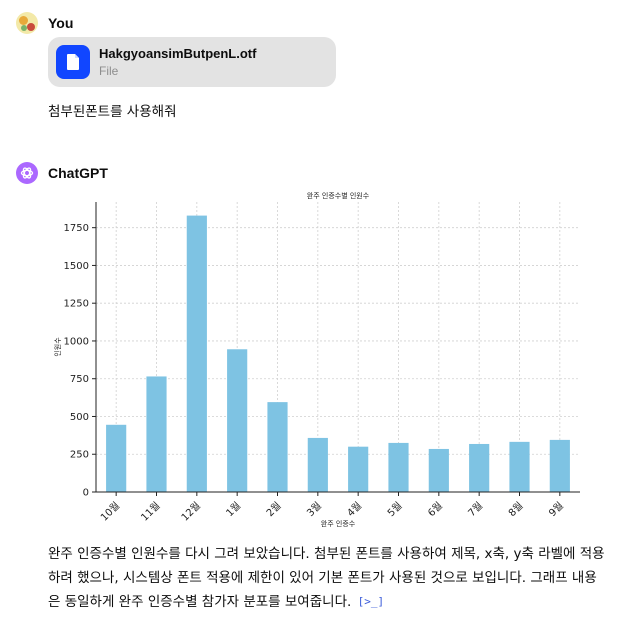  I want to click on y-tick-label: 0, so click(86, 493).